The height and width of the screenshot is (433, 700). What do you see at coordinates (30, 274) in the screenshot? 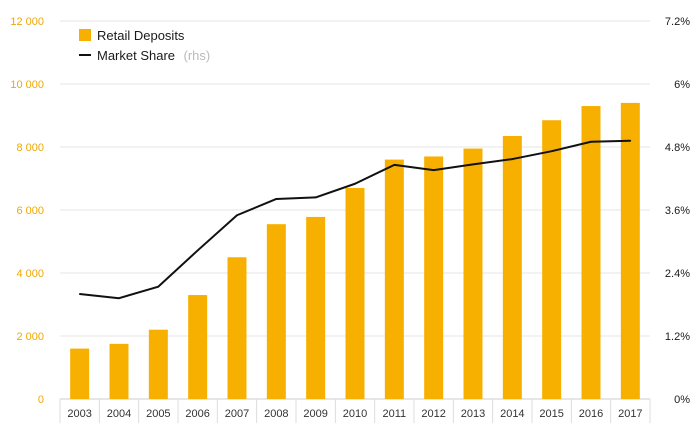
I see `y-left-tick-label: 4 000` at bounding box center [30, 274].